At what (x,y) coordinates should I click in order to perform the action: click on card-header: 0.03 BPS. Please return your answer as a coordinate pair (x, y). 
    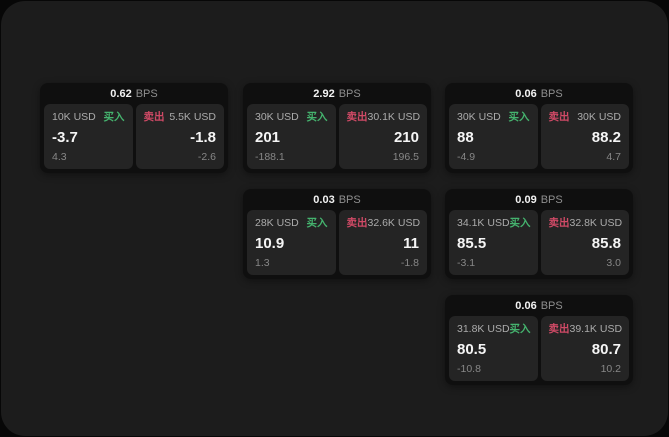
    Looking at the image, I should click on (337, 199).